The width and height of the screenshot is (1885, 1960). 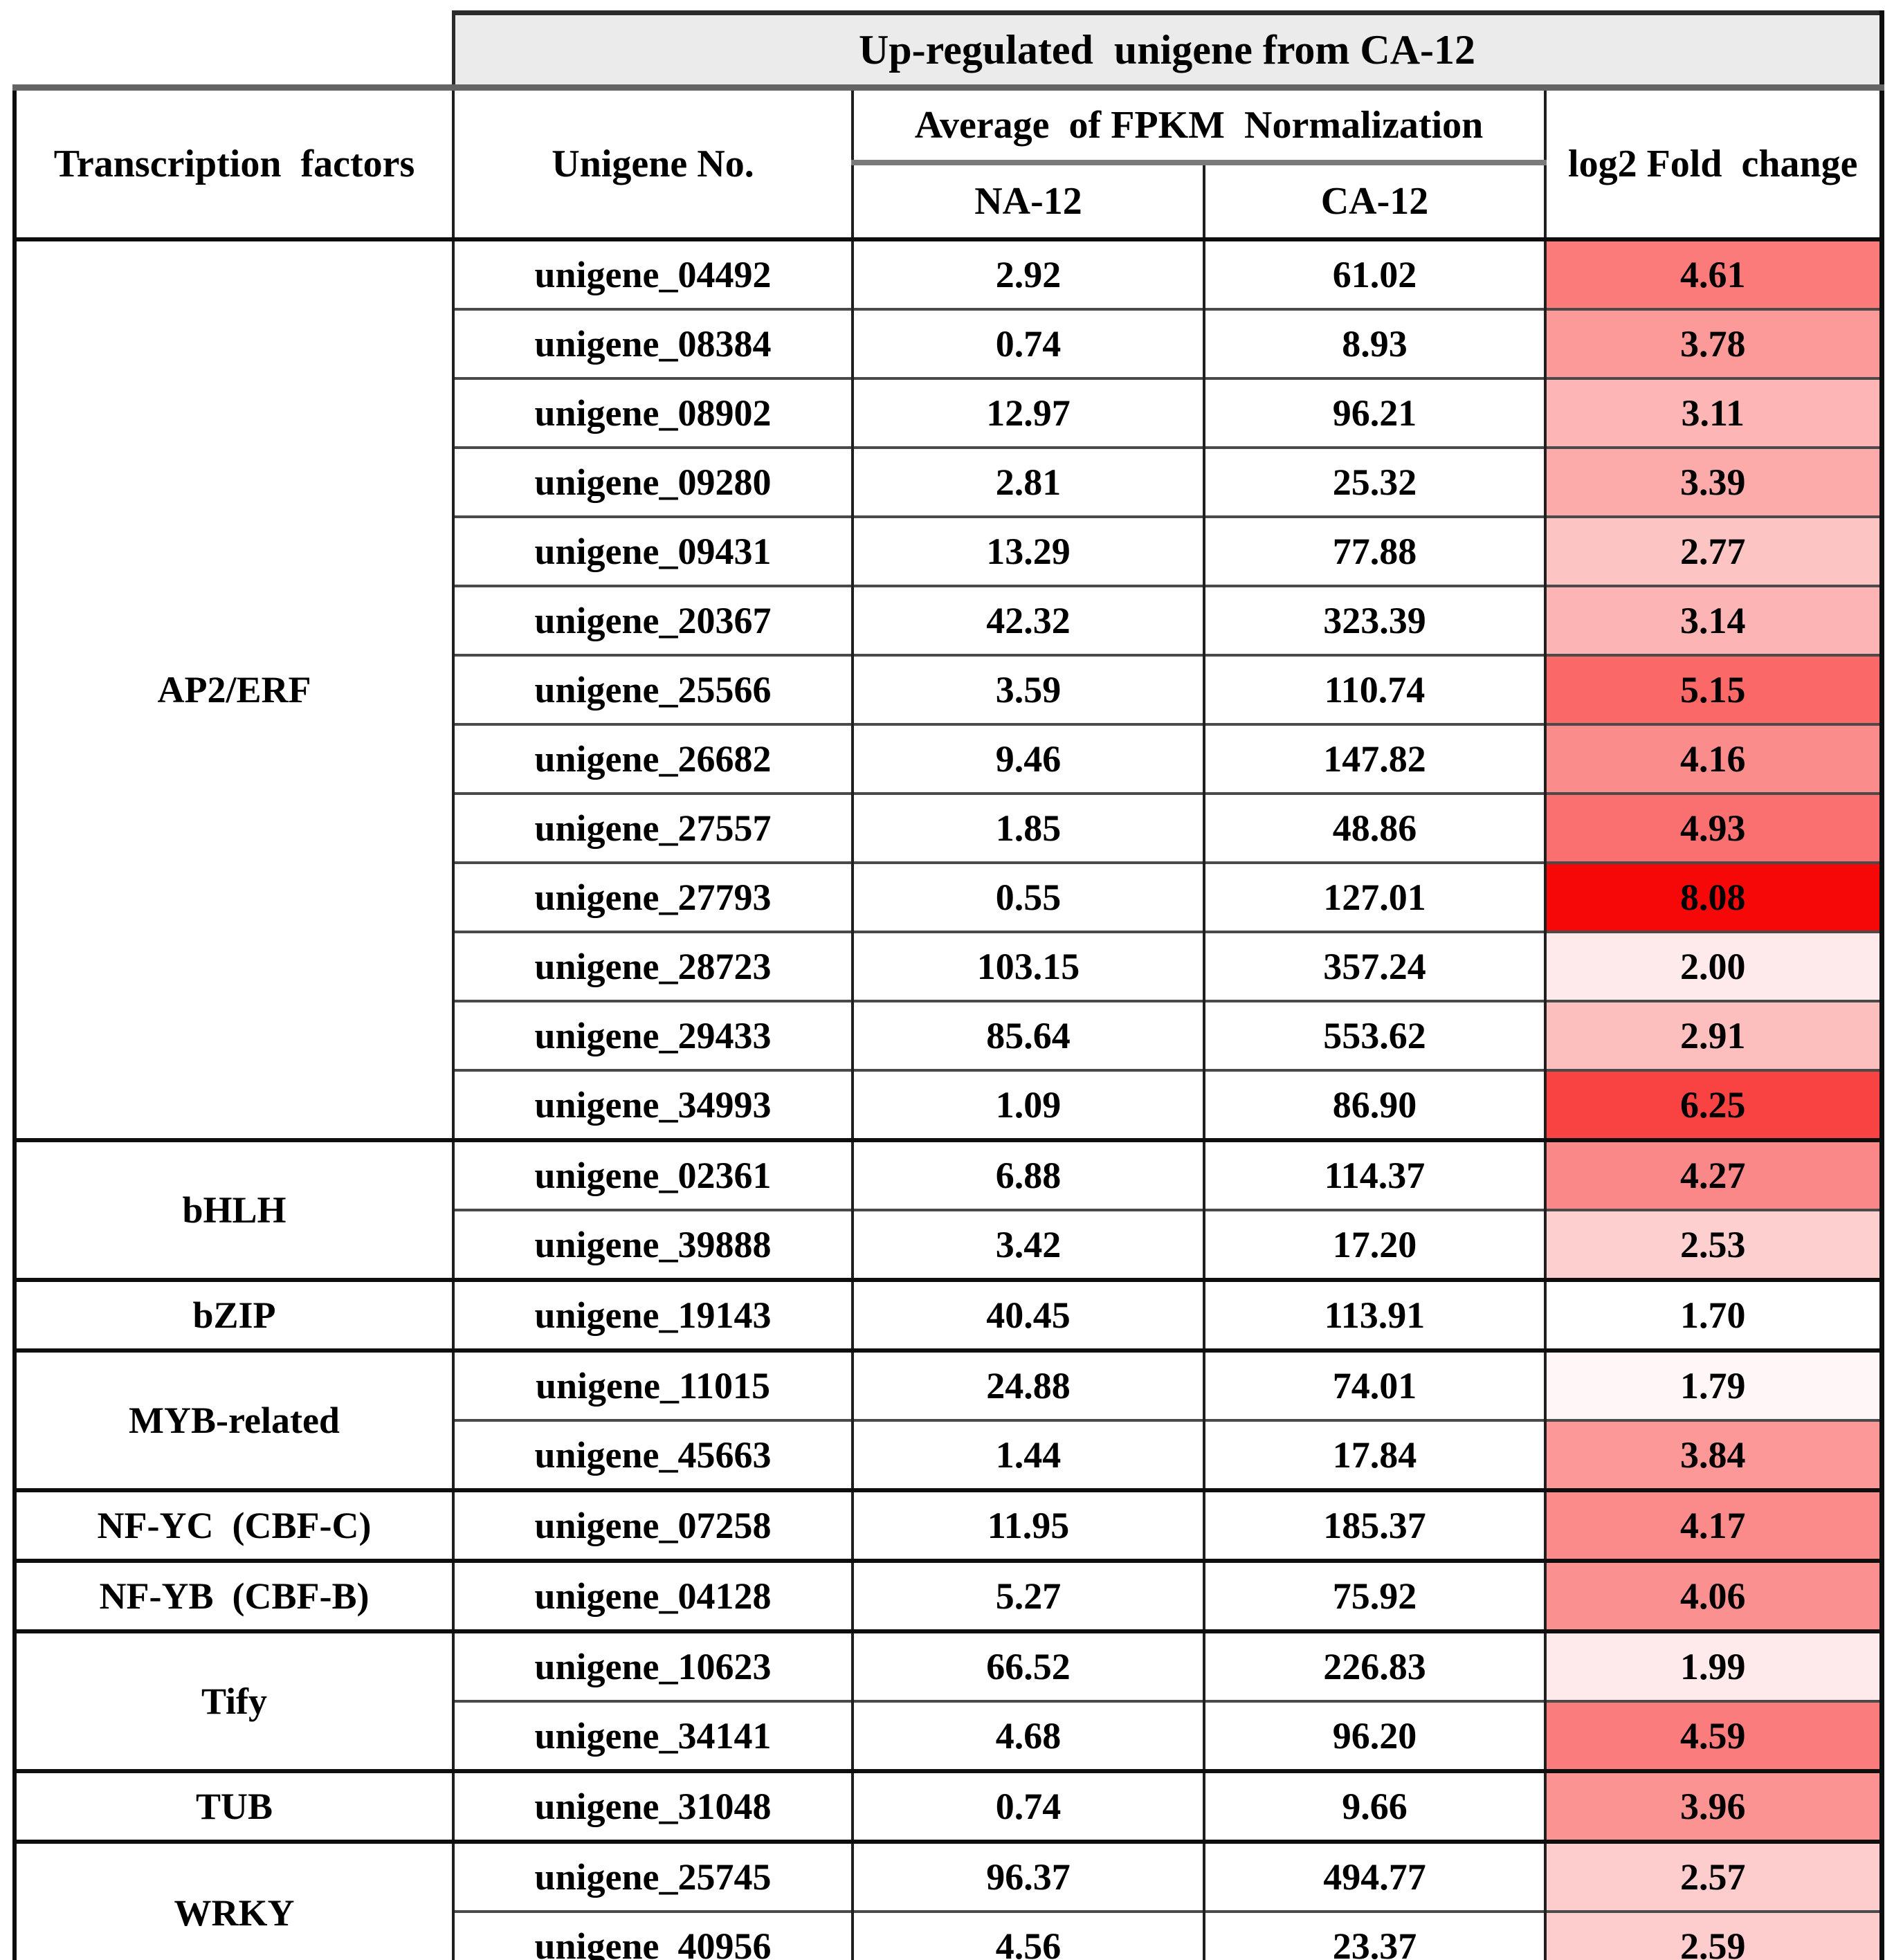 What do you see at coordinates (1713, 897) in the screenshot?
I see `log2-fold-change-cell: 8.08` at bounding box center [1713, 897].